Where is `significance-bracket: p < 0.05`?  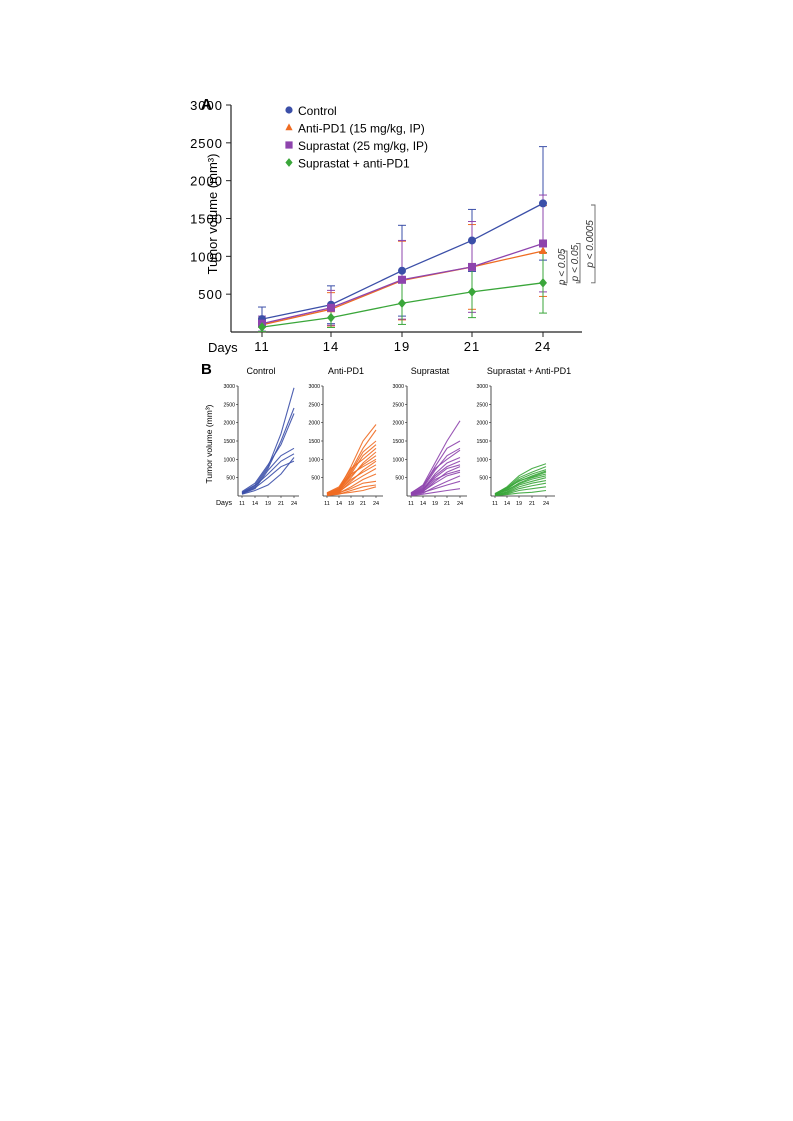
significance-bracket: p < 0.05 is located at coordinates (575, 263).